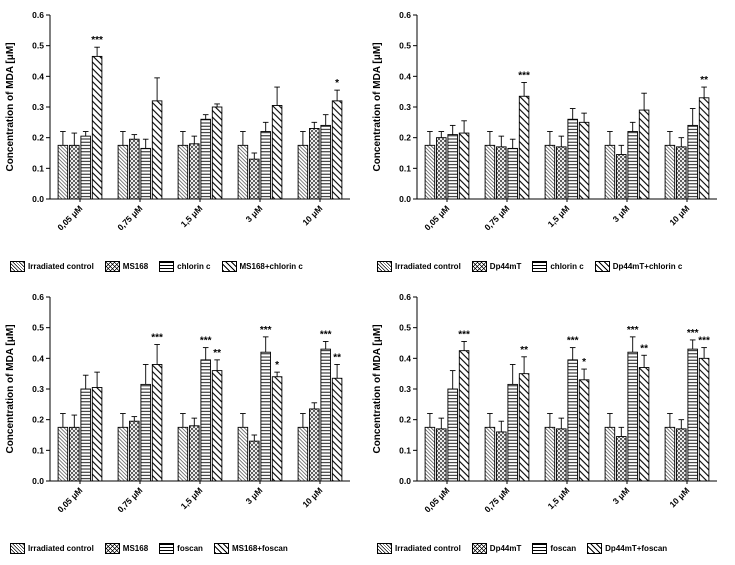 The height and width of the screenshot is (565, 735). I want to click on legend-item: MS168+chlorin c, so click(262, 266).